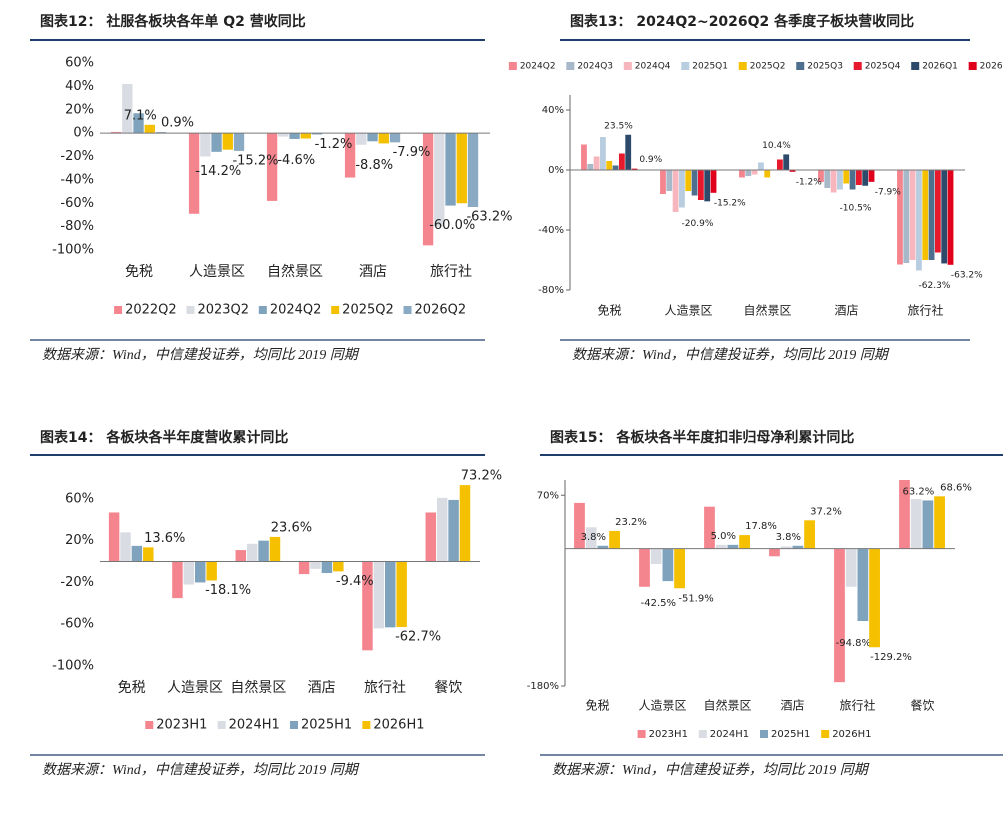  I want to click on x-tick-label: 酒店, so click(322, 688).